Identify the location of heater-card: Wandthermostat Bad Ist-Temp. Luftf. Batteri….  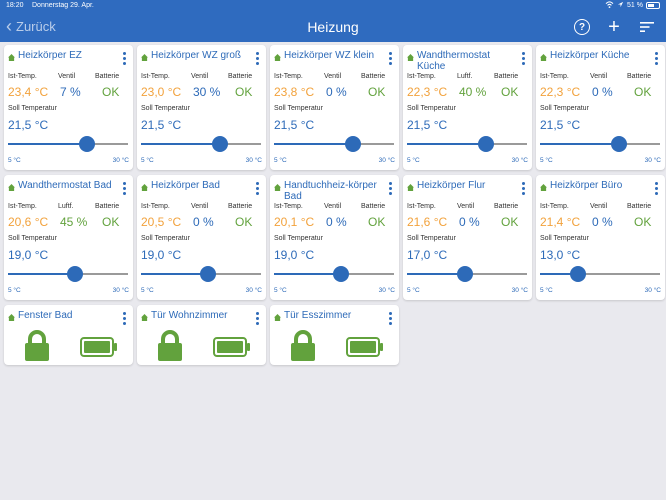
(68, 237).